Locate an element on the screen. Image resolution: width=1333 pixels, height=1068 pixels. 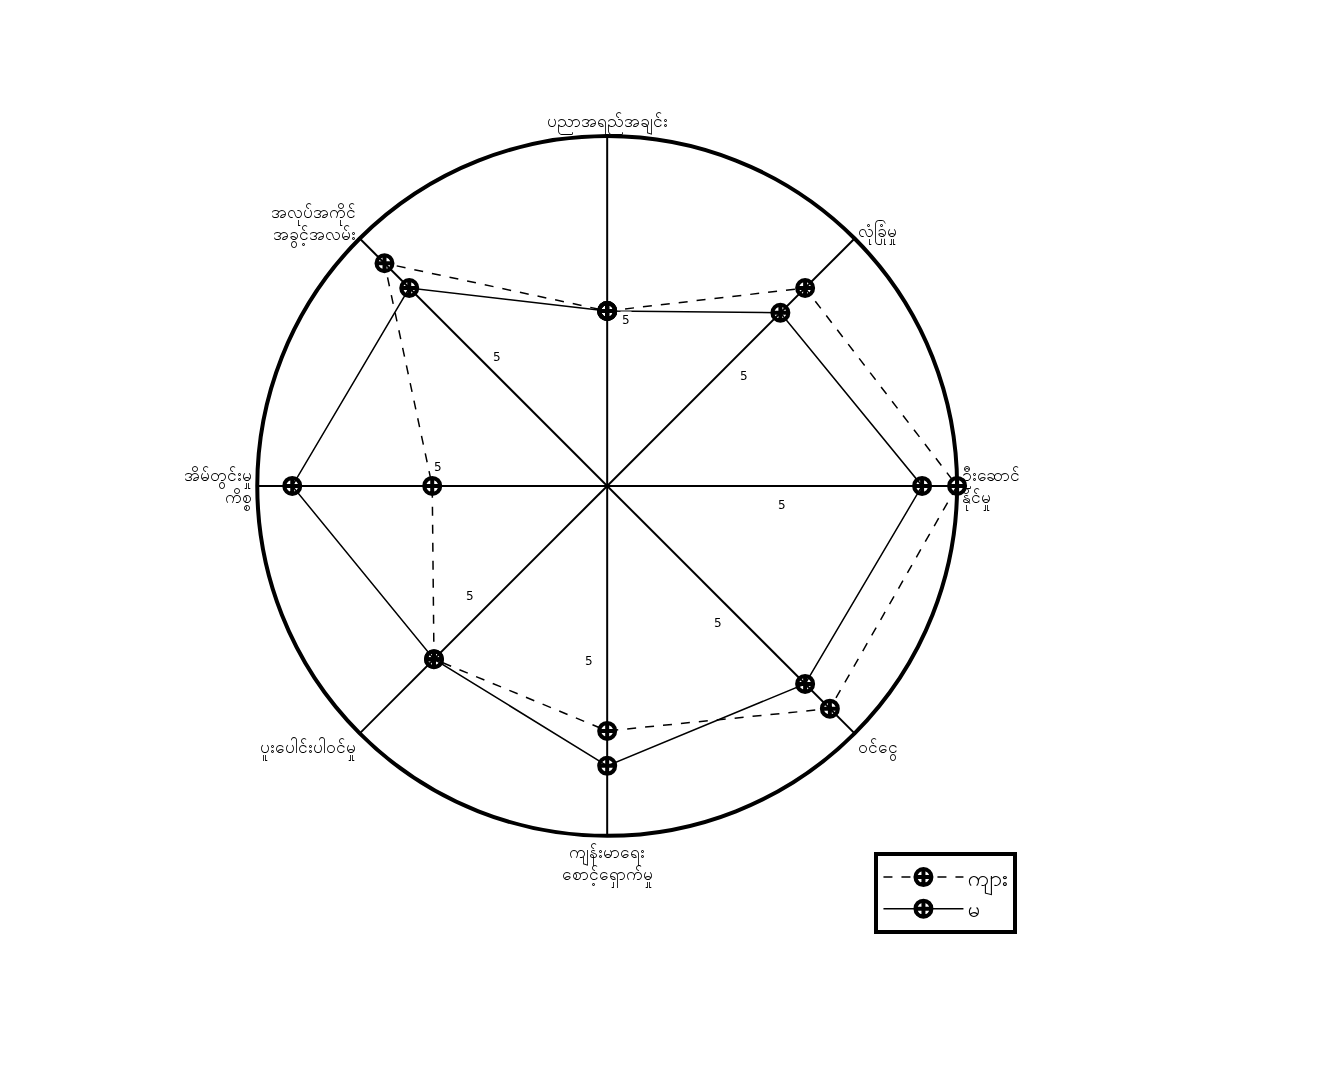
spoke-label: ဝင်ငွေ is located at coordinates (878, 749).